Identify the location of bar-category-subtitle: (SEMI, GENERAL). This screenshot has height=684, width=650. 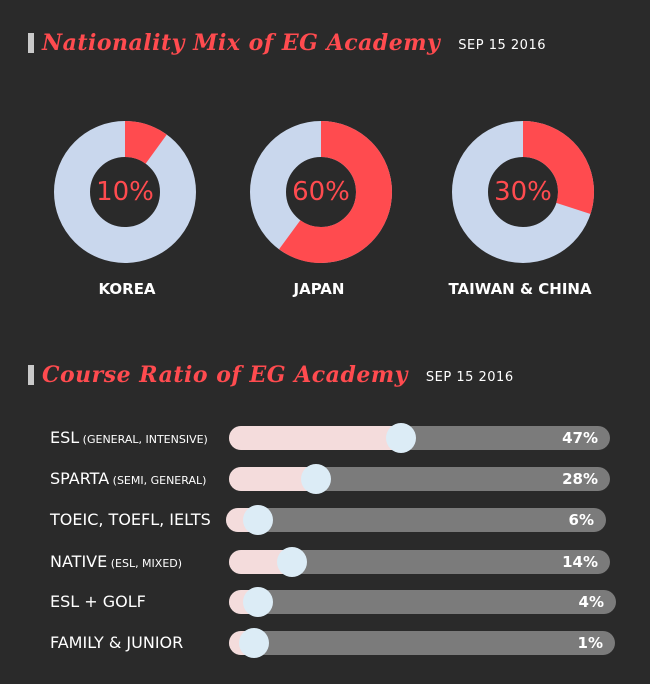
(158, 480).